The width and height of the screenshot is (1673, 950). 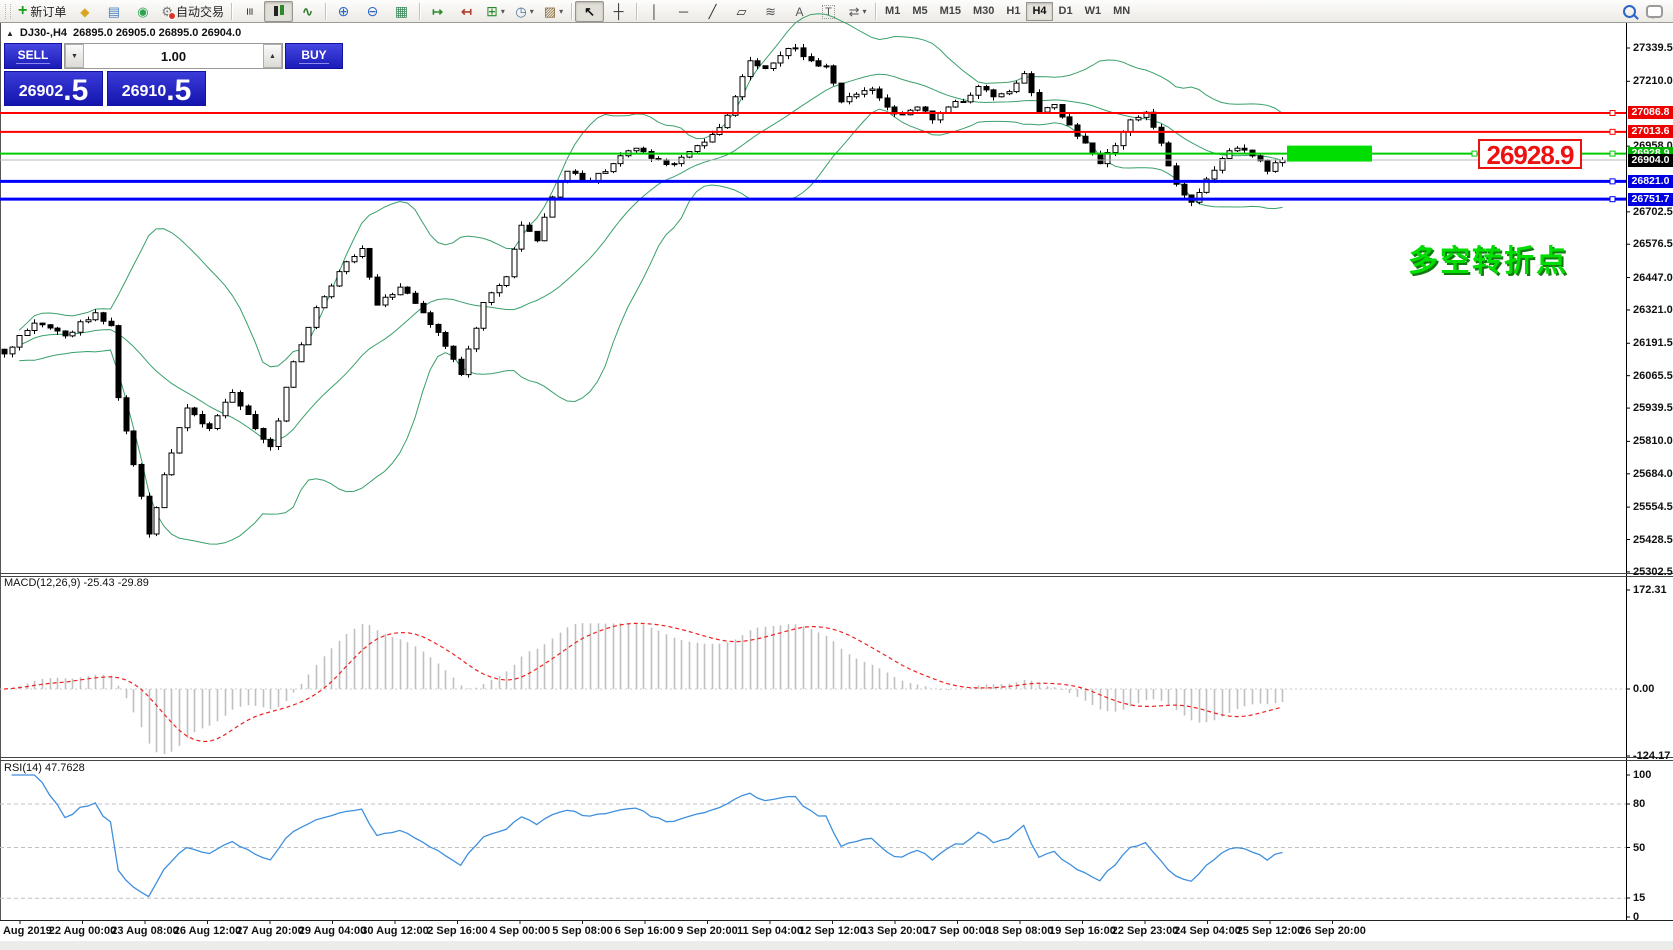 I want to click on rsi-axis-tick: 50, so click(x=1639, y=847).